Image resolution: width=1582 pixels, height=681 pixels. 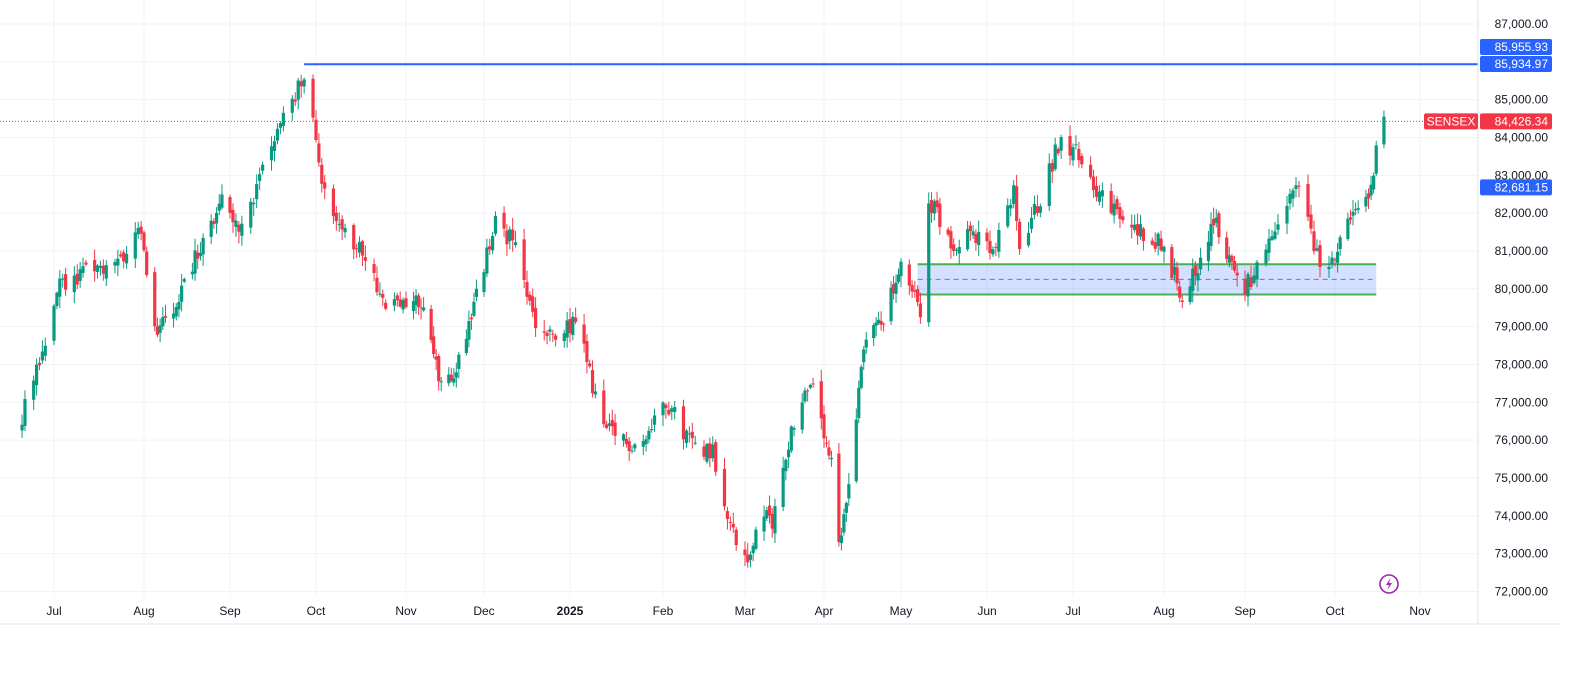 I want to click on price-badge-line: 85,934.97, so click(x=1516, y=64).